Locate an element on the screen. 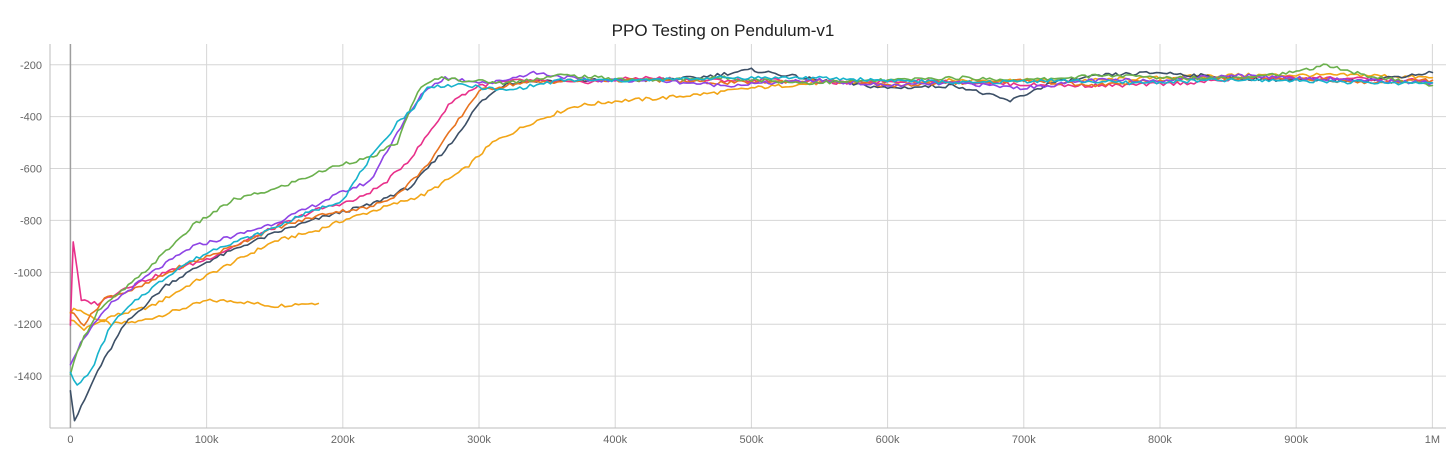 This screenshot has height=459, width=1446. x-tick-label: 1M is located at coordinates (1432, 440).